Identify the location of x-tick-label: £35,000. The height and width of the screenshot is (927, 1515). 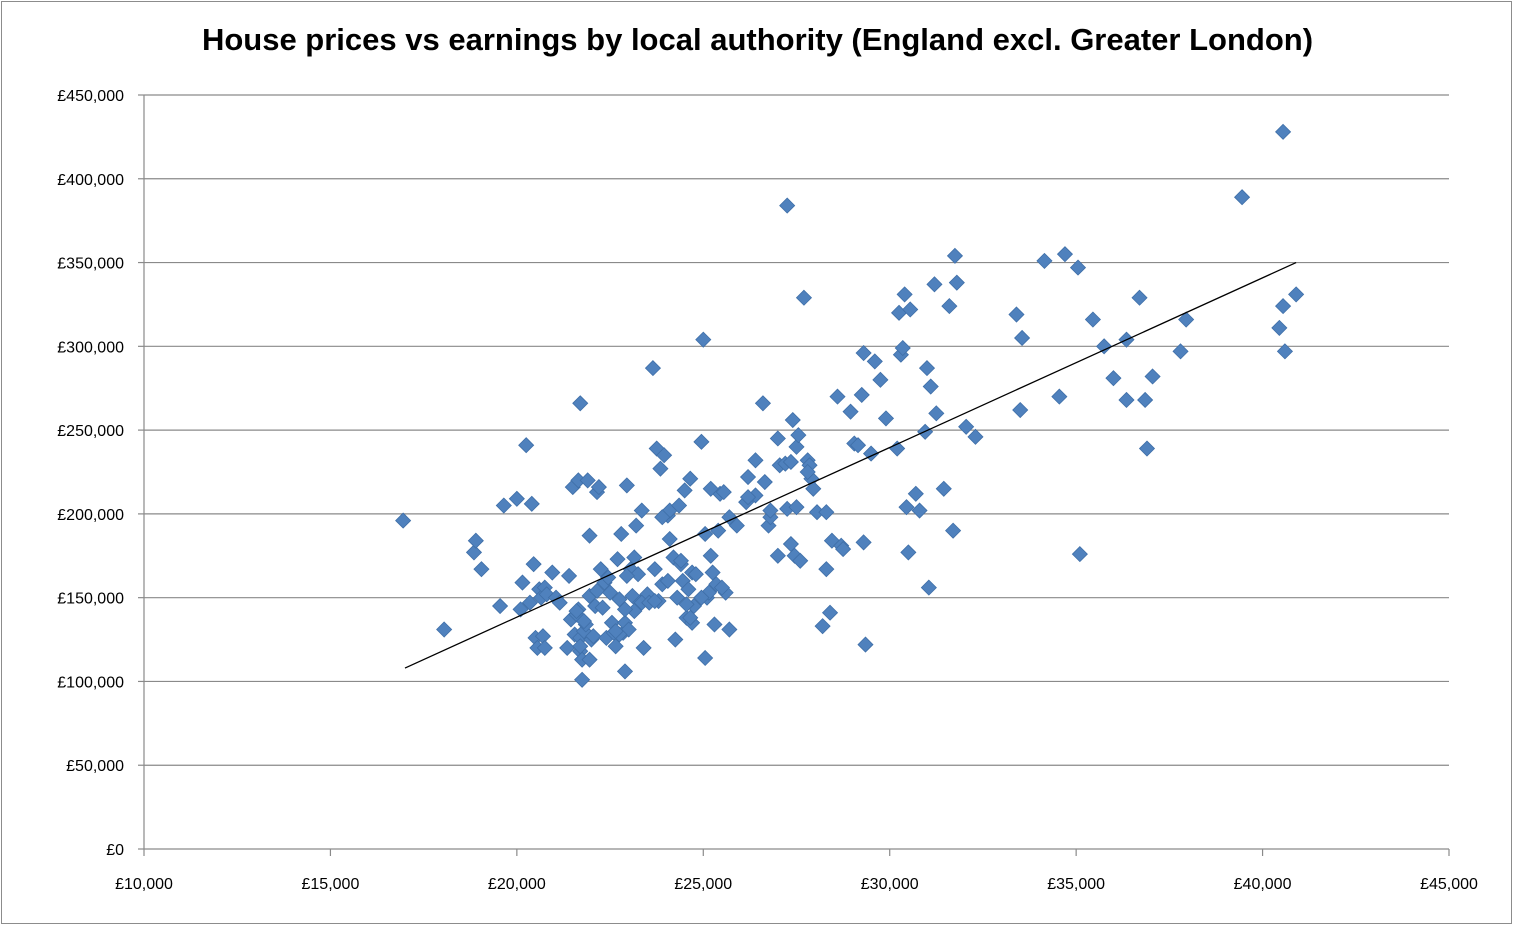
(1076, 884).